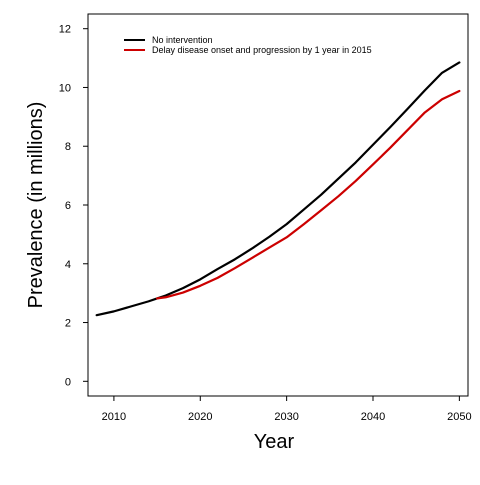 The height and width of the screenshot is (485, 480). What do you see at coordinates (274, 442) in the screenshot?
I see `x-axis-title: Year` at bounding box center [274, 442].